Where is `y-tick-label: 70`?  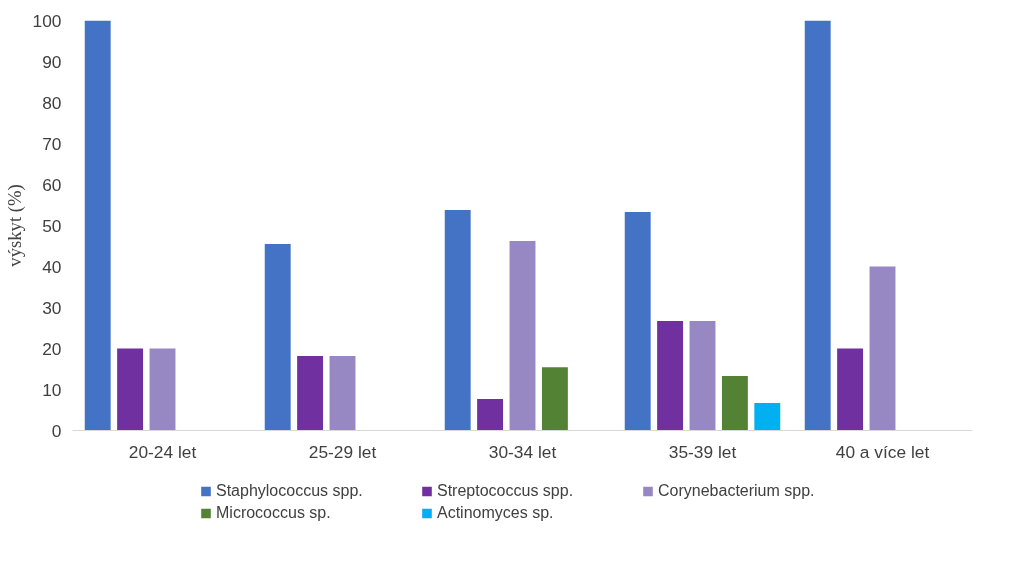
y-tick-label: 70 is located at coordinates (52, 143).